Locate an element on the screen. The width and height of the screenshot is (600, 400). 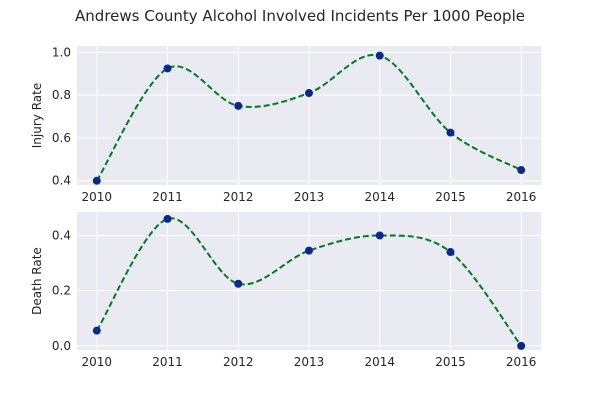
death-x-tick-label: 2012 is located at coordinates (238, 362).